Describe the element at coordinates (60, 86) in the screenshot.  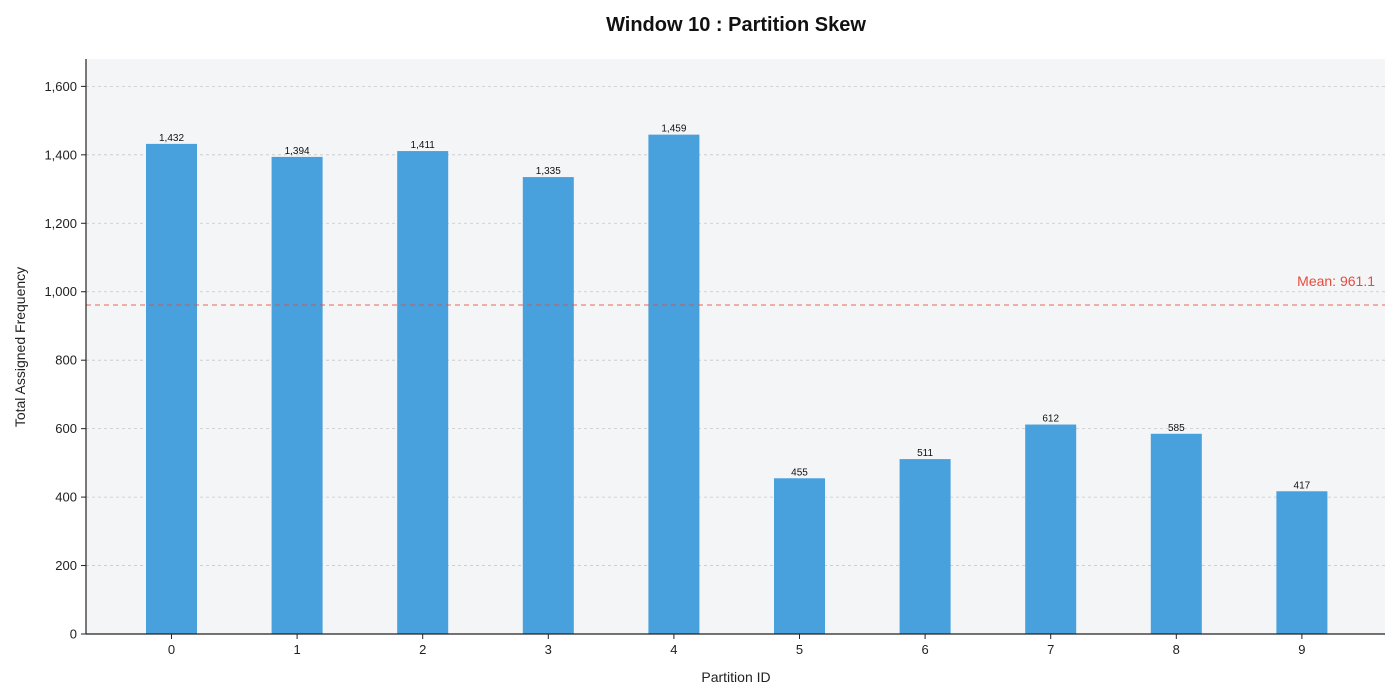
I see `y-tick-label: 1,600` at that location.